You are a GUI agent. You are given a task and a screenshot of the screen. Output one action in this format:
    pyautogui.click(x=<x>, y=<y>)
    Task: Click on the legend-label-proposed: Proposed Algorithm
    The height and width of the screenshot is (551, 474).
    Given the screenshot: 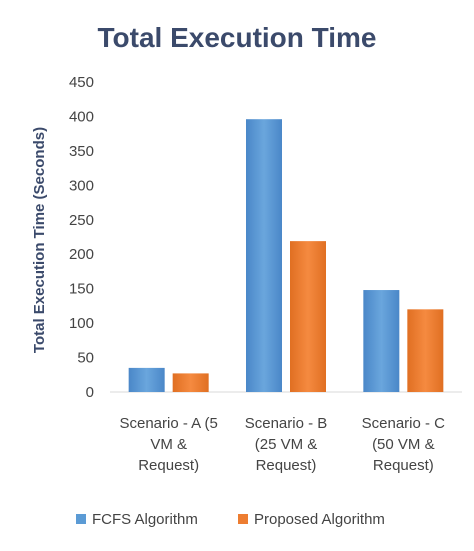 What is the action you would take?
    pyautogui.click(x=319, y=519)
    